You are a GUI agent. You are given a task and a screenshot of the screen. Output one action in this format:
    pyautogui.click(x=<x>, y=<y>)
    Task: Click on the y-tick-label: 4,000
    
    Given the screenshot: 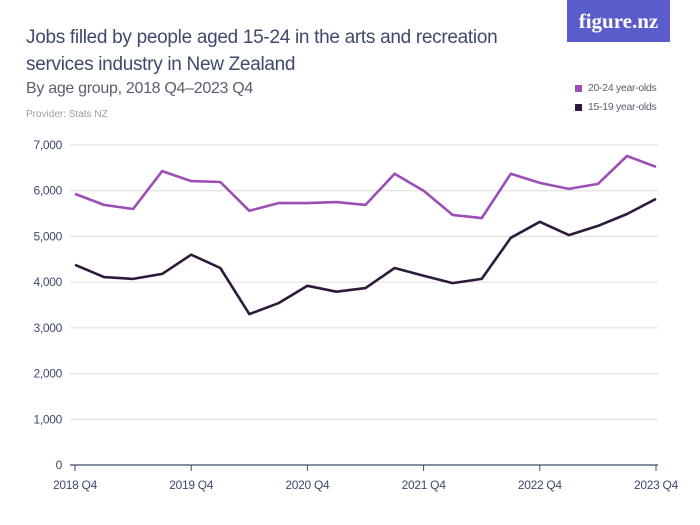 What is the action you would take?
    pyautogui.click(x=47, y=282)
    